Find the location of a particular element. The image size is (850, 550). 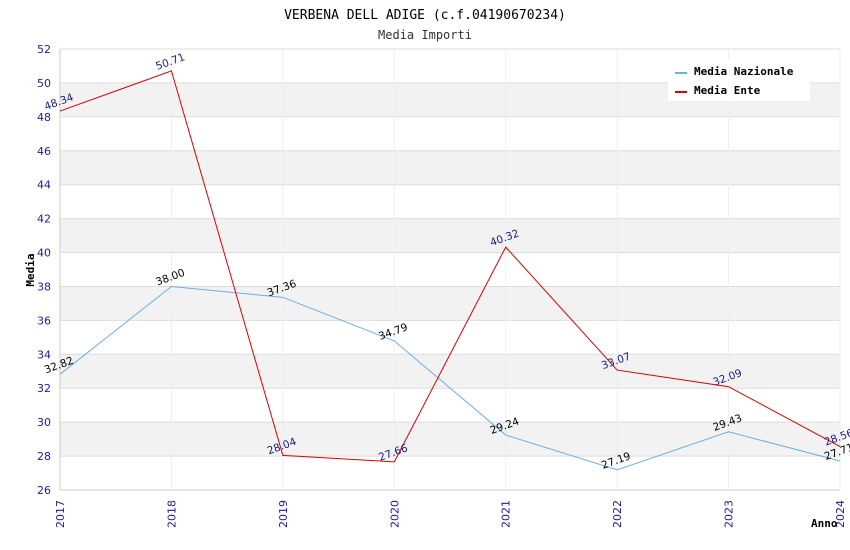

y-tick-label: 52 is located at coordinates (44, 49).